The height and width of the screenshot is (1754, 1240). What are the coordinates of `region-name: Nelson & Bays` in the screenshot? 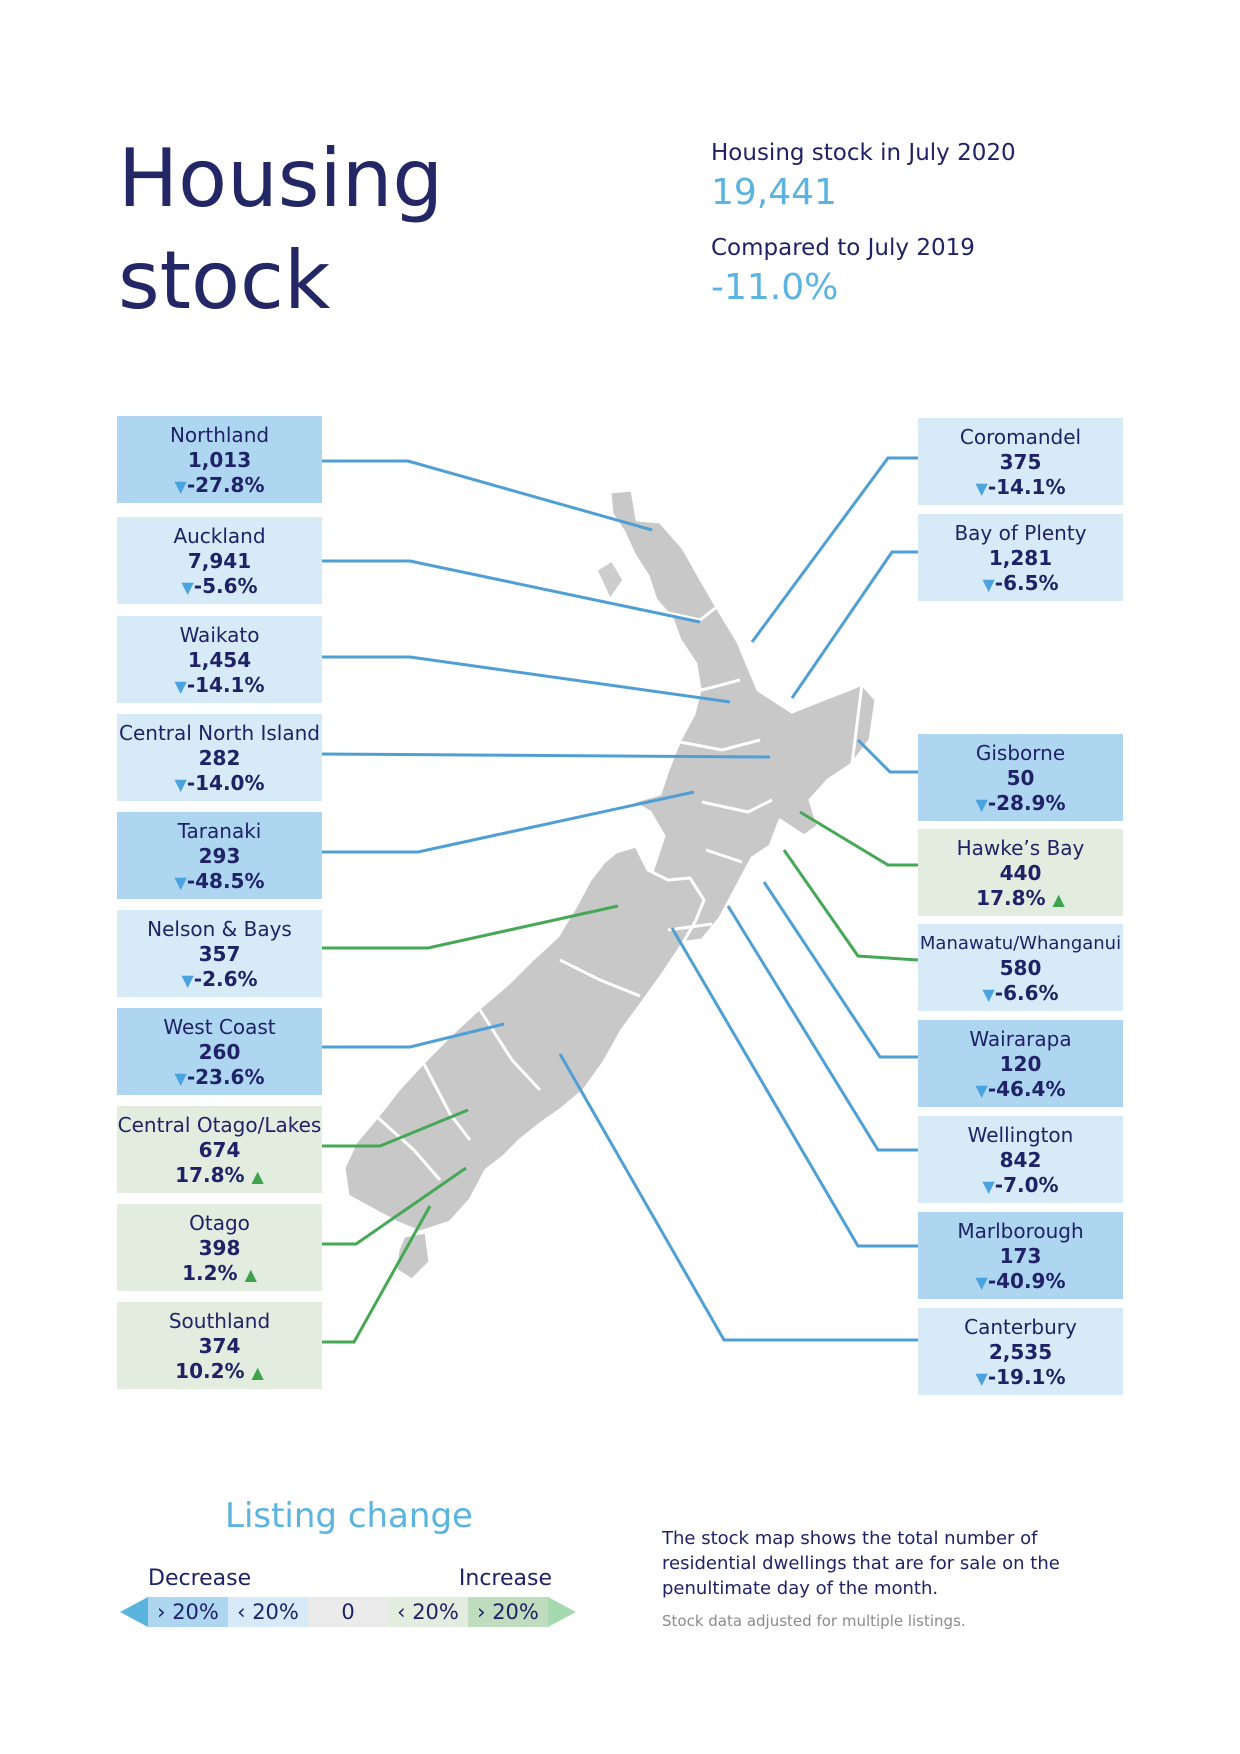 It's located at (219, 929).